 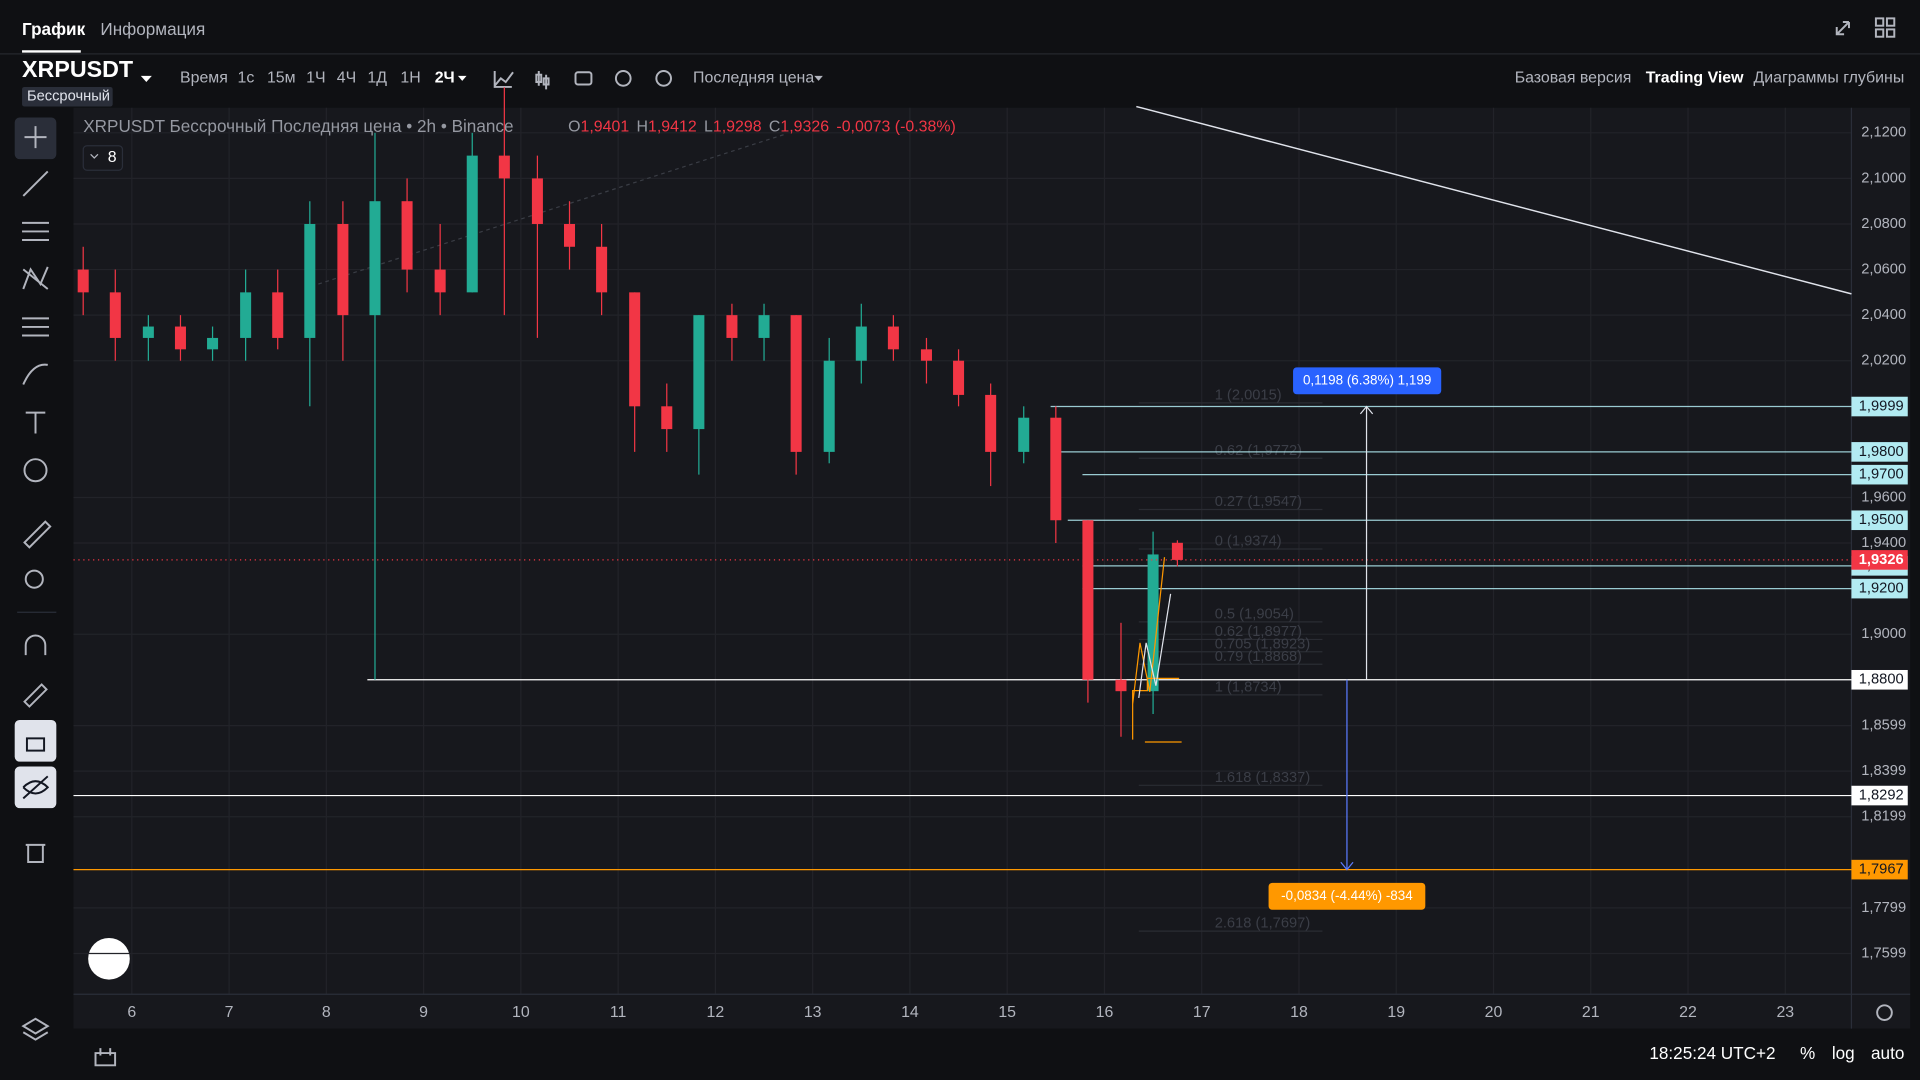 I want to click on scale-option: log, so click(x=1843, y=1053).